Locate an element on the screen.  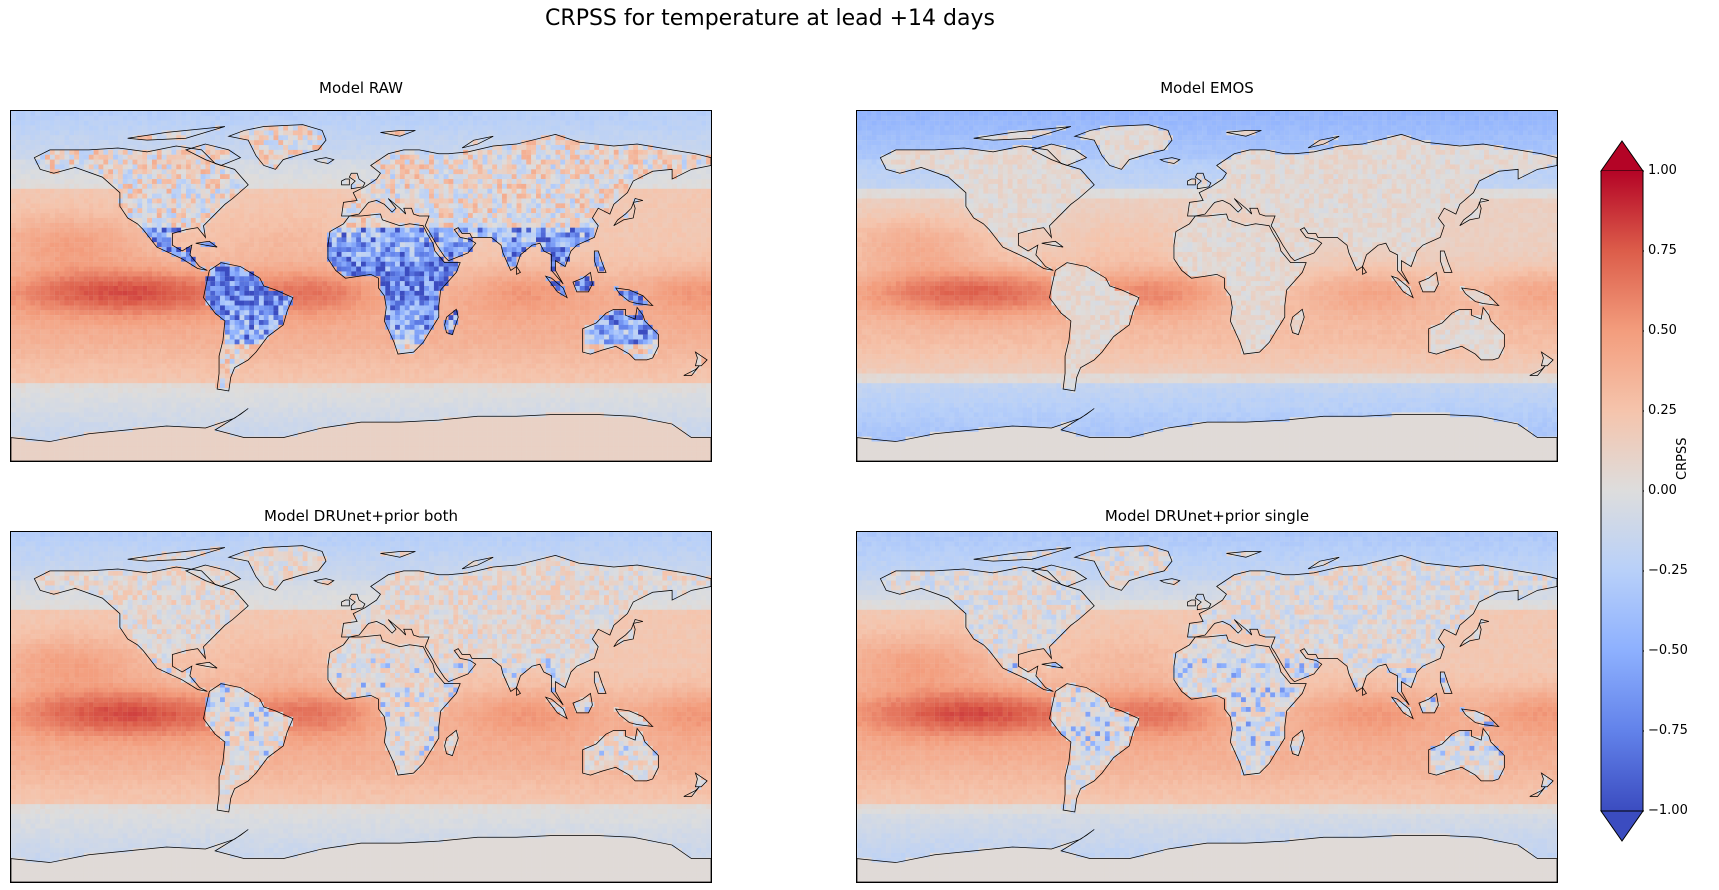
colorbar-extend-low is located at coordinates (1622, 826).